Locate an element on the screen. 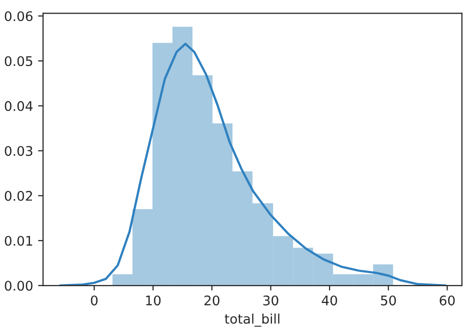  x-axis-title: total_bill is located at coordinates (252, 320).